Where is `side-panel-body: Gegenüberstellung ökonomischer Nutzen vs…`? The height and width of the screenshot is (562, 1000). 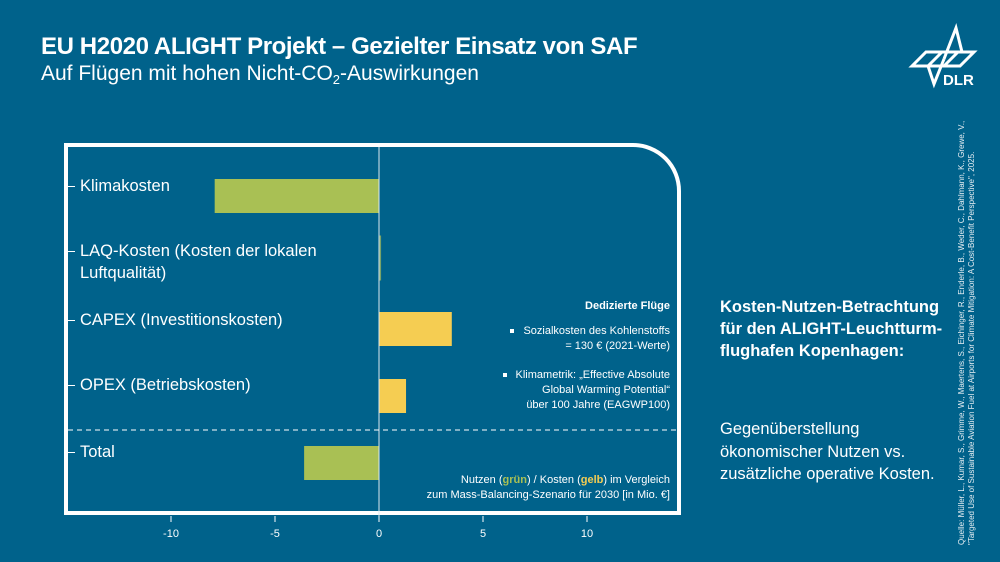 side-panel-body: Gegenüberstellung ökonomischer Nutzen vs… is located at coordinates (827, 451).